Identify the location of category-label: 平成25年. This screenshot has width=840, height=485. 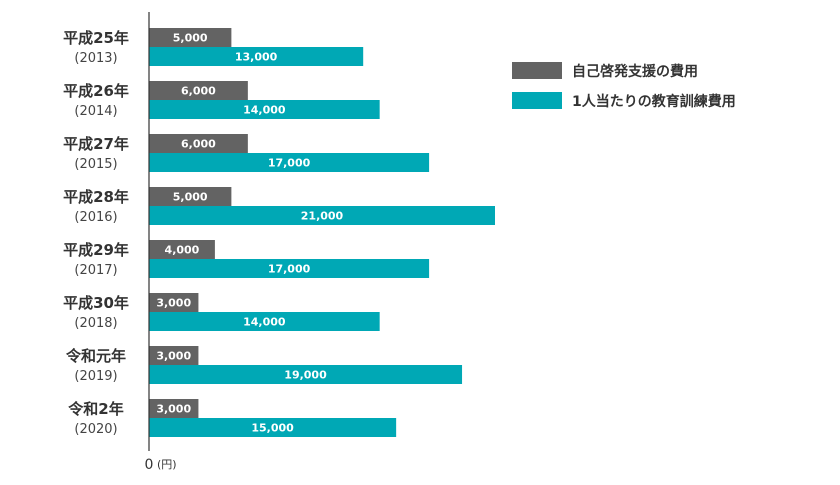
(96, 38).